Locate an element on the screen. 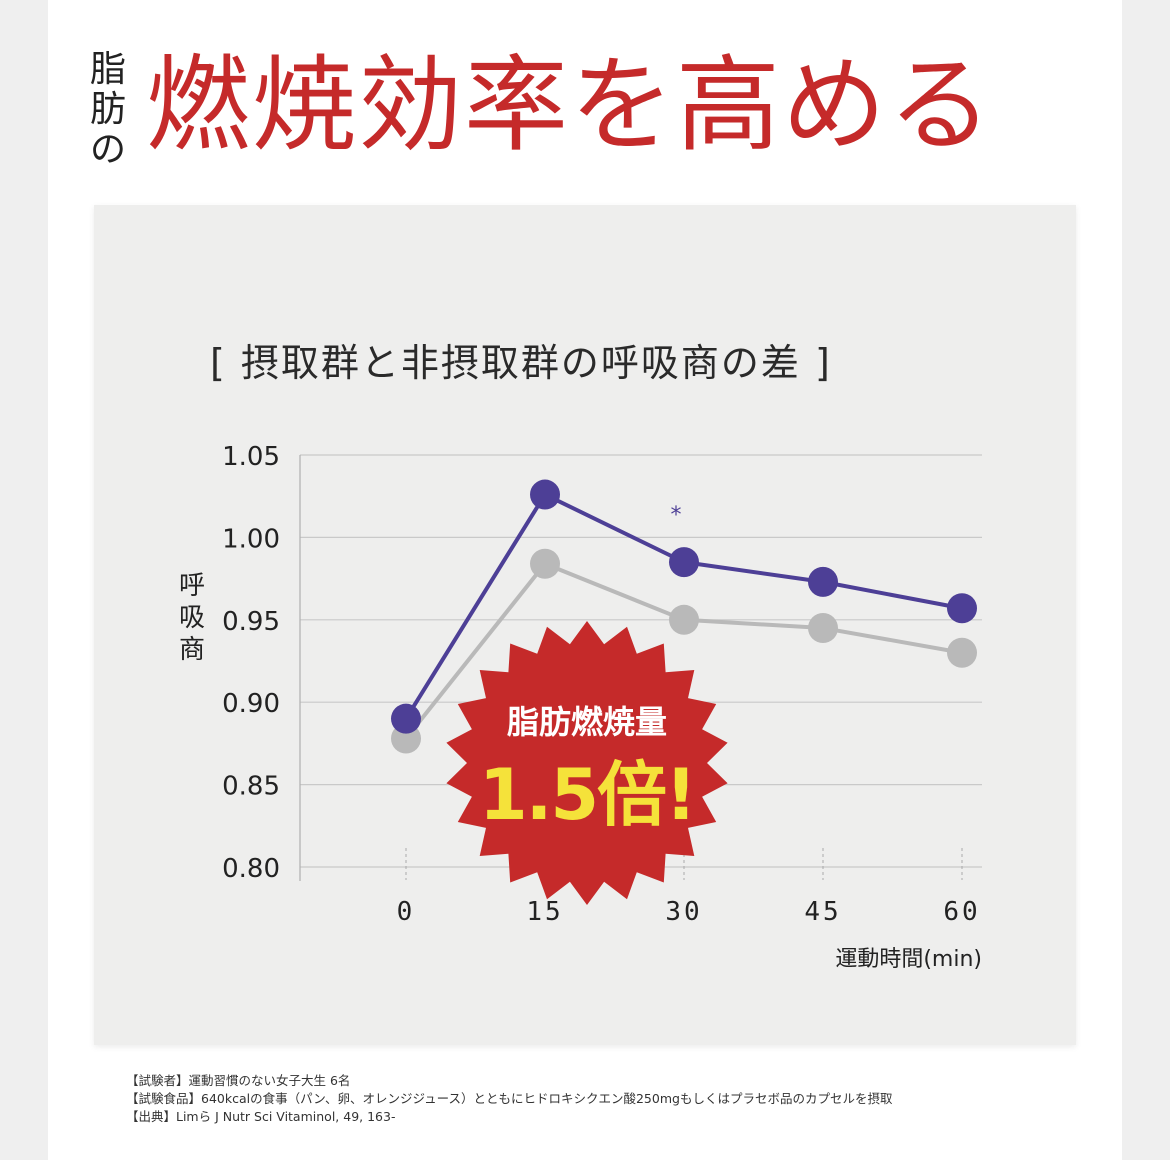  y-axis-label-char: 吸 is located at coordinates (192, 618).